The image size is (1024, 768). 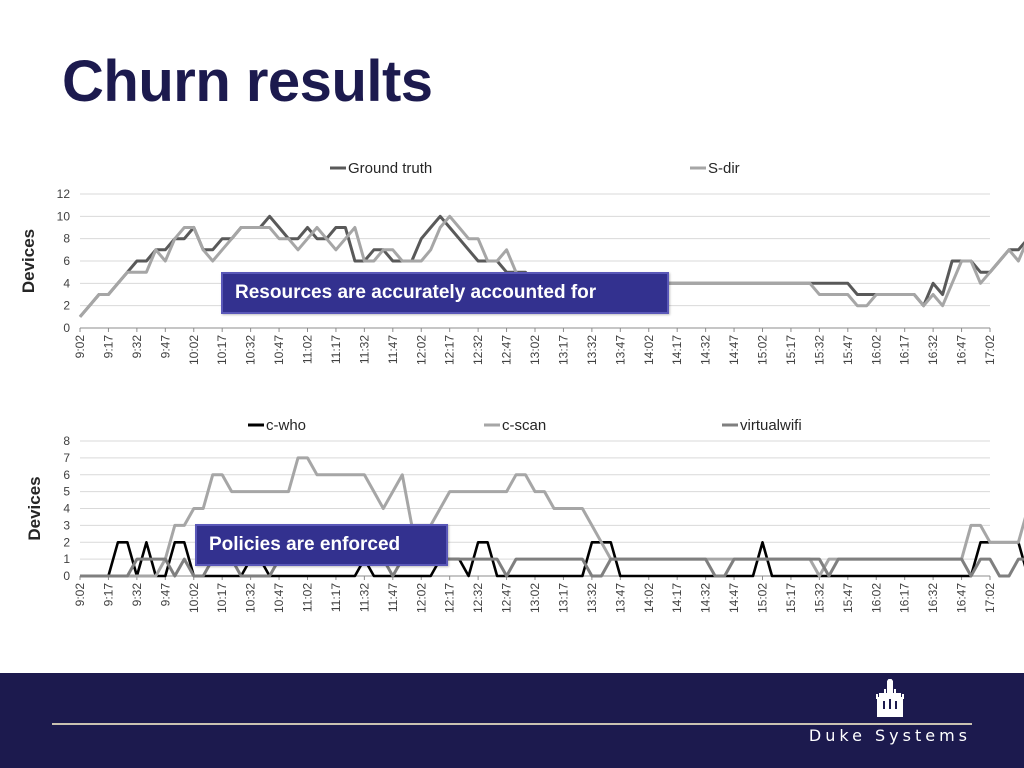 What do you see at coordinates (66, 492) in the screenshot?
I see `y-tick-label: 5` at bounding box center [66, 492].